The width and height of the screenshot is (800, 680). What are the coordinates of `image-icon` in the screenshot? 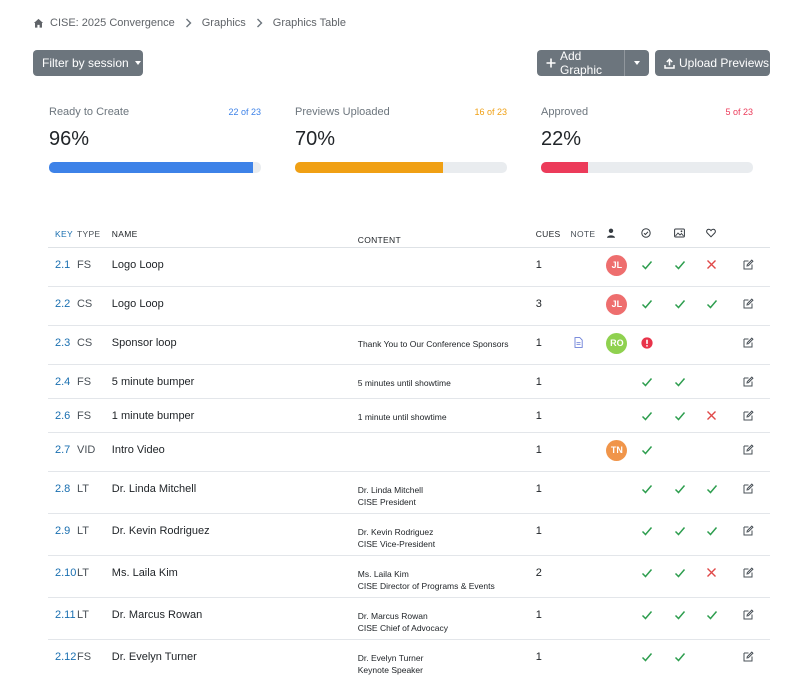 It's located at (679, 233).